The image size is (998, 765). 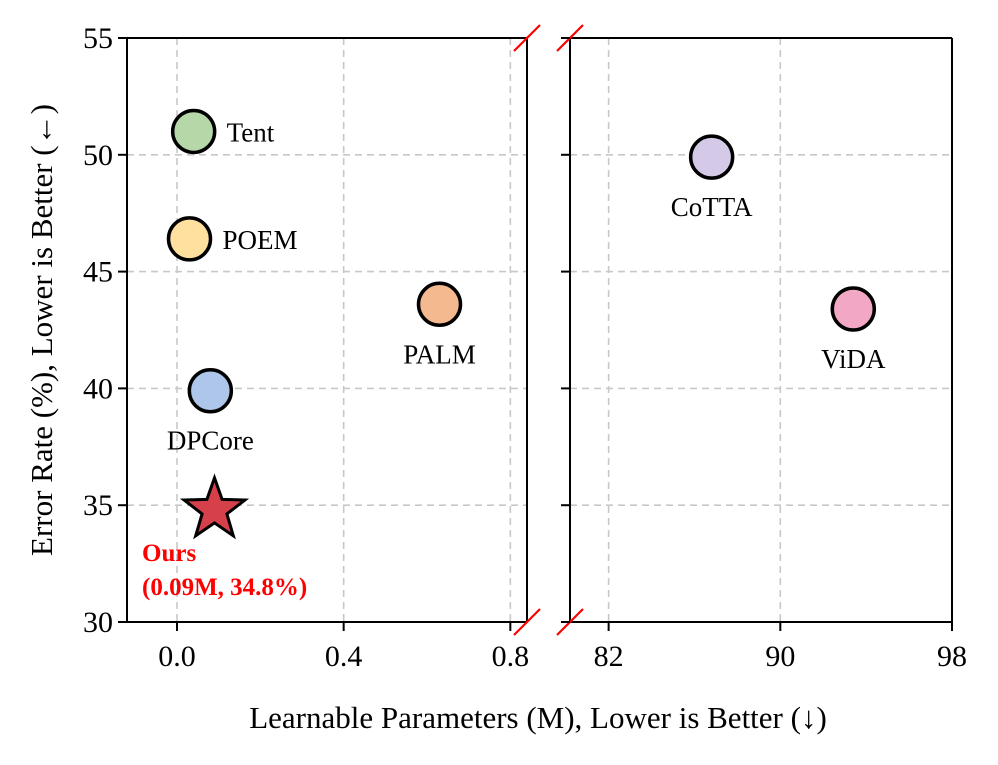 I want to click on y-axis-label: Error Rate (%), Lower is Better (←), so click(x=41, y=330).